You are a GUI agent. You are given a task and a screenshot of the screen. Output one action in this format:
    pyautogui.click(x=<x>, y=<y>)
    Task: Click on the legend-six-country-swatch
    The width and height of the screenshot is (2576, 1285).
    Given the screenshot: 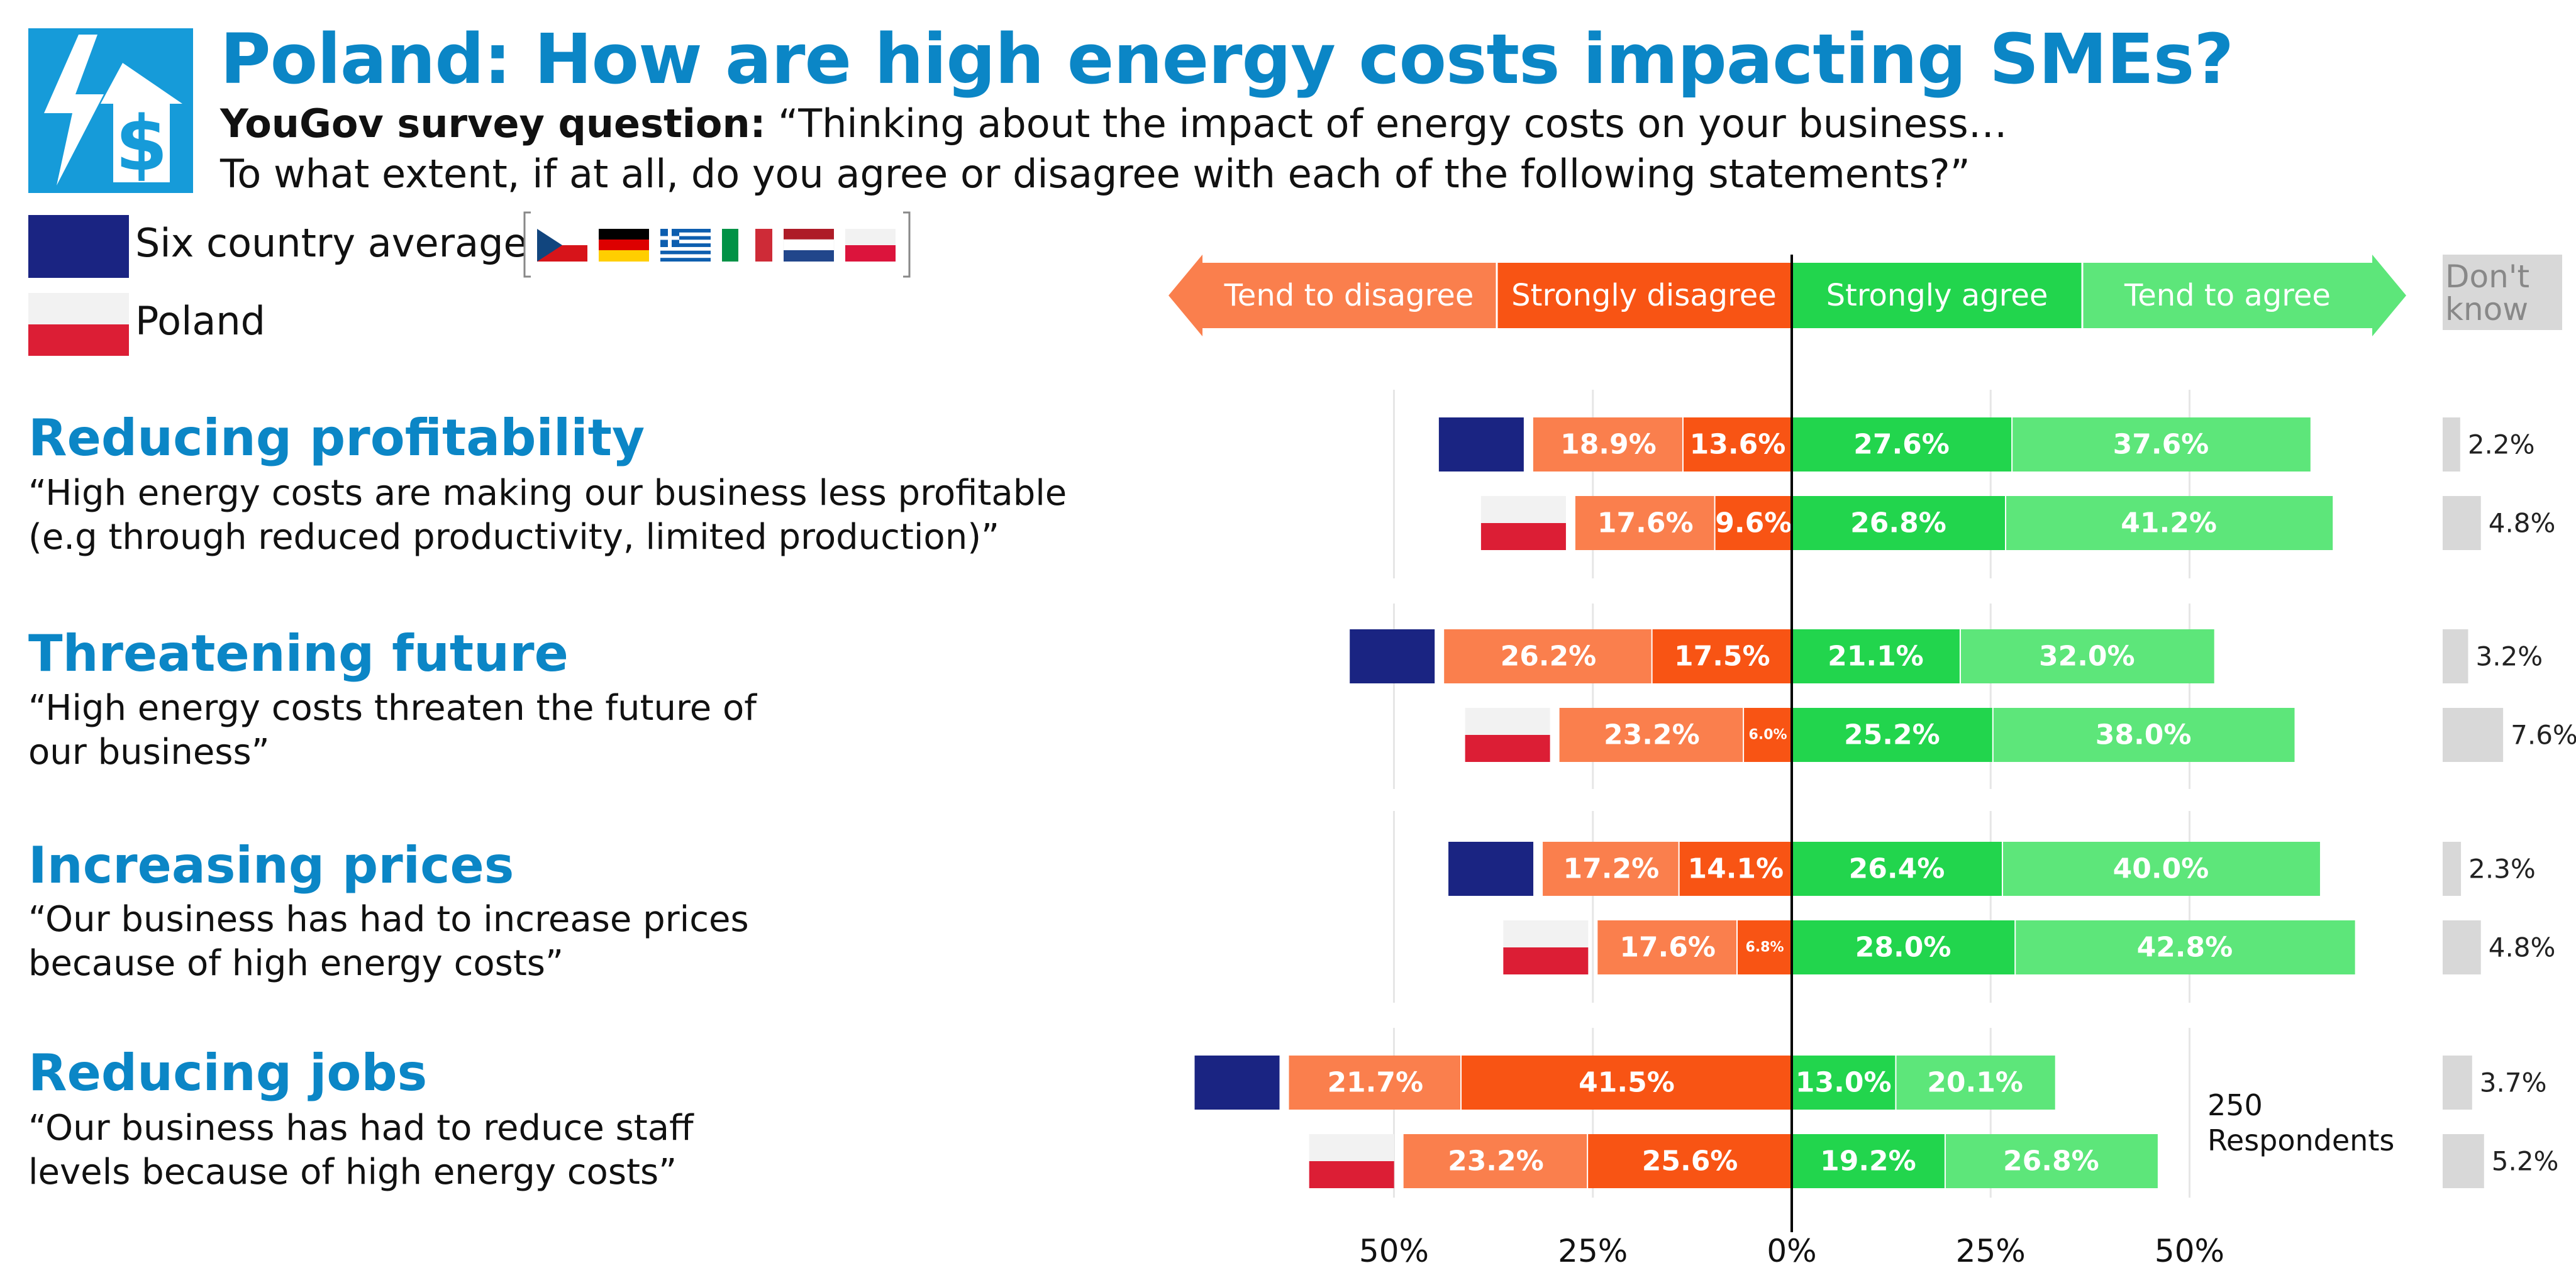 What is the action you would take?
    pyautogui.click(x=78, y=246)
    